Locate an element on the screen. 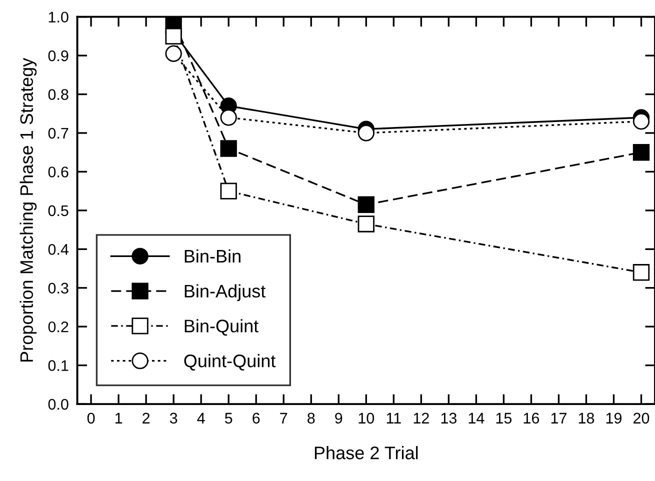 Image resolution: width=655 pixels, height=481 pixels. x-tick-label: 9 is located at coordinates (338, 418).